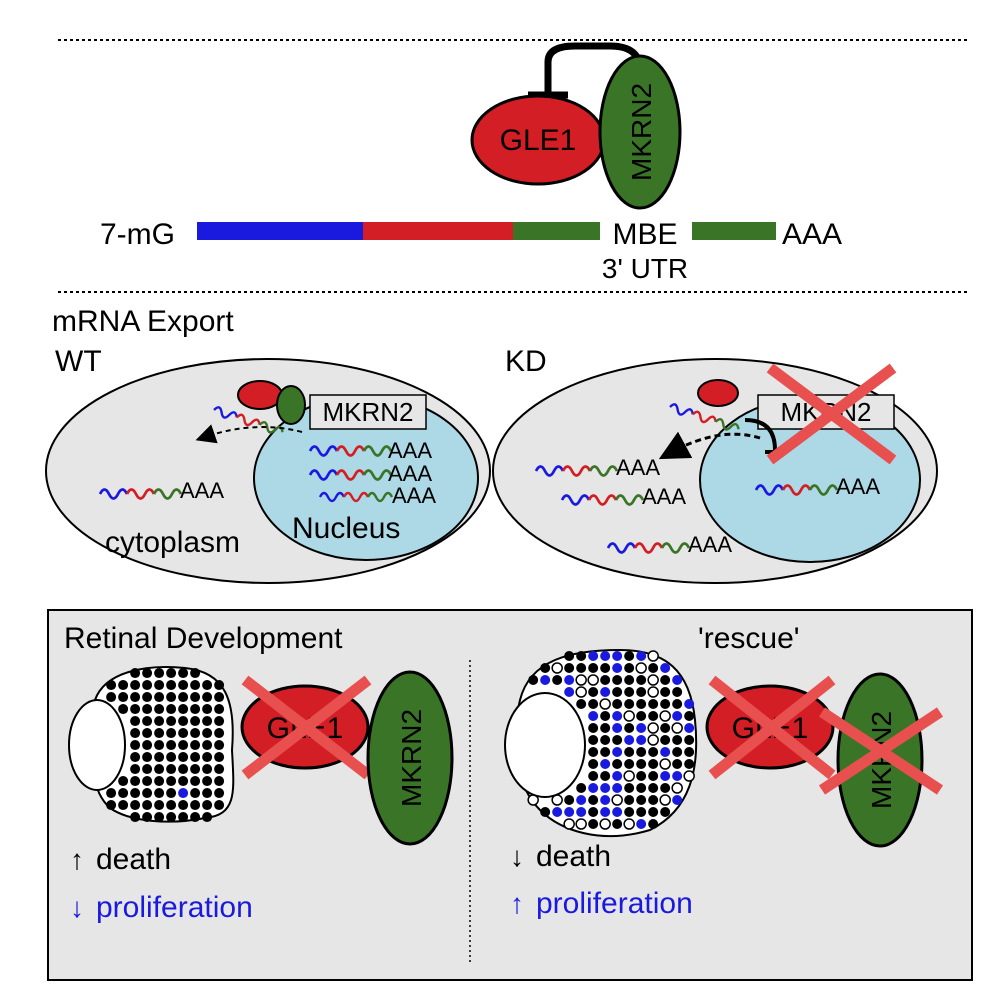  Describe the element at coordinates (760, 434) in the screenshot. I see `kd-inhibition-icon` at that location.